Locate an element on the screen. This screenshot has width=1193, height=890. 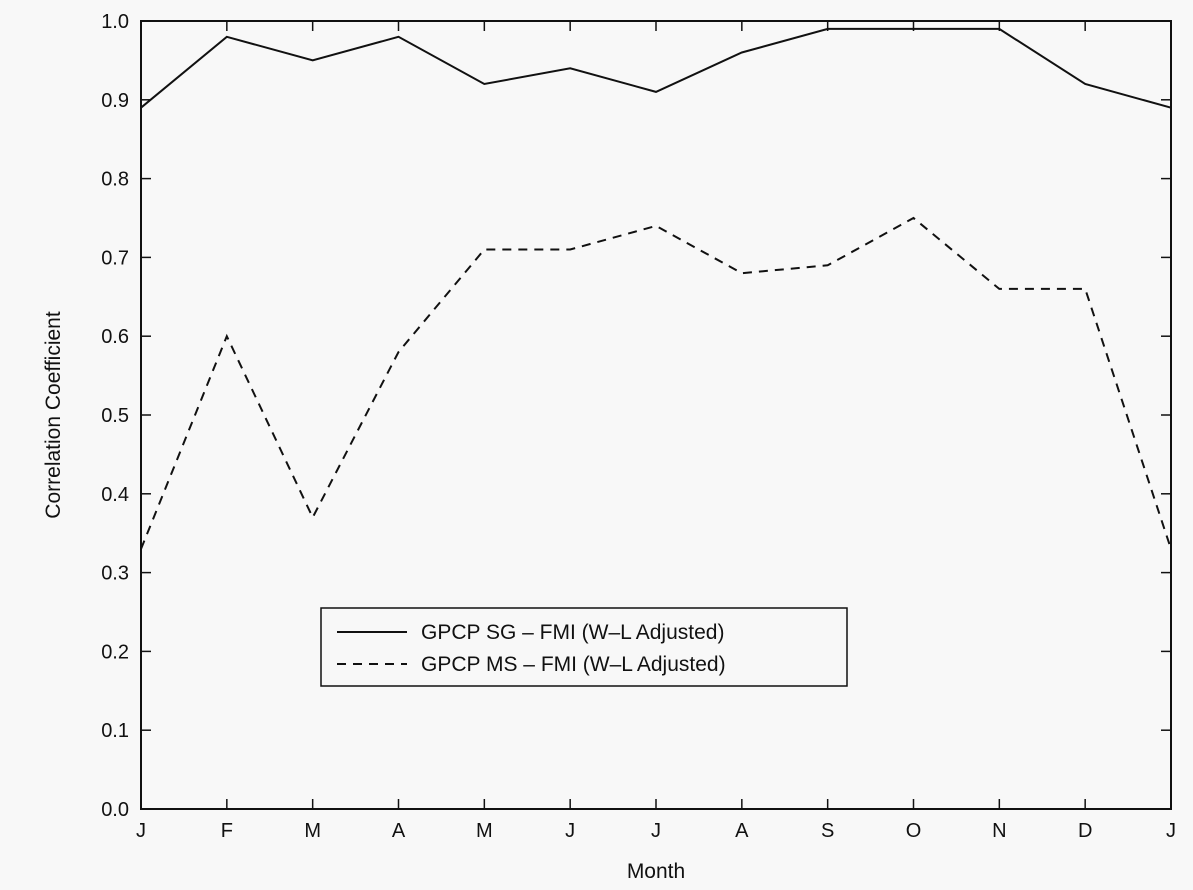
x-tick-label: O is located at coordinates (914, 831).